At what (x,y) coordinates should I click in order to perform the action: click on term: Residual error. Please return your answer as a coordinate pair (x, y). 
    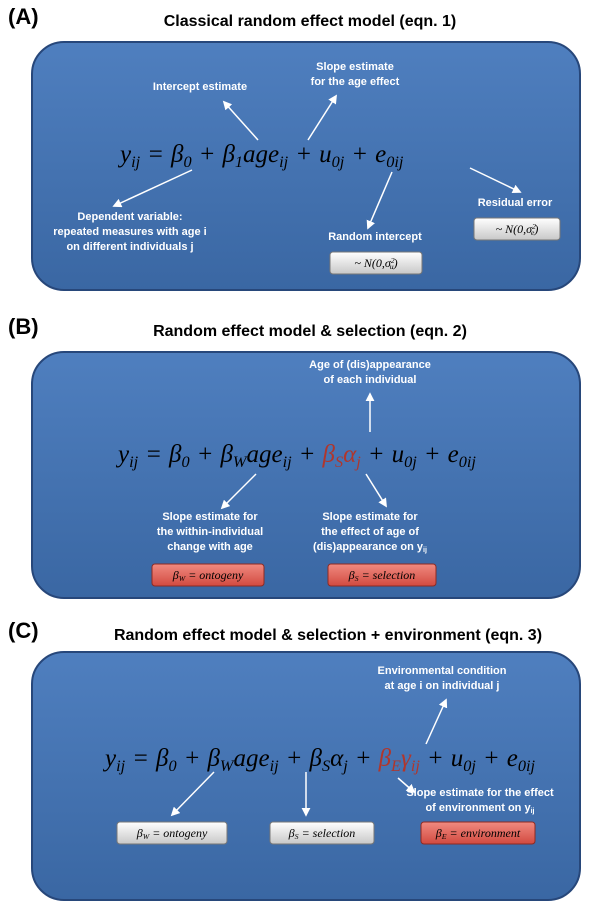
    Looking at the image, I should click on (515, 203).